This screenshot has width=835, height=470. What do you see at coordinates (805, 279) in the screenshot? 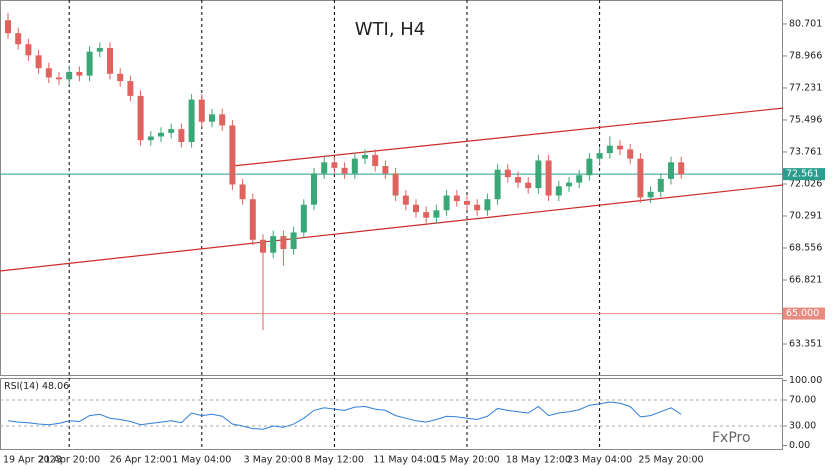
I see `y-tick-label: 66.821` at bounding box center [805, 279].